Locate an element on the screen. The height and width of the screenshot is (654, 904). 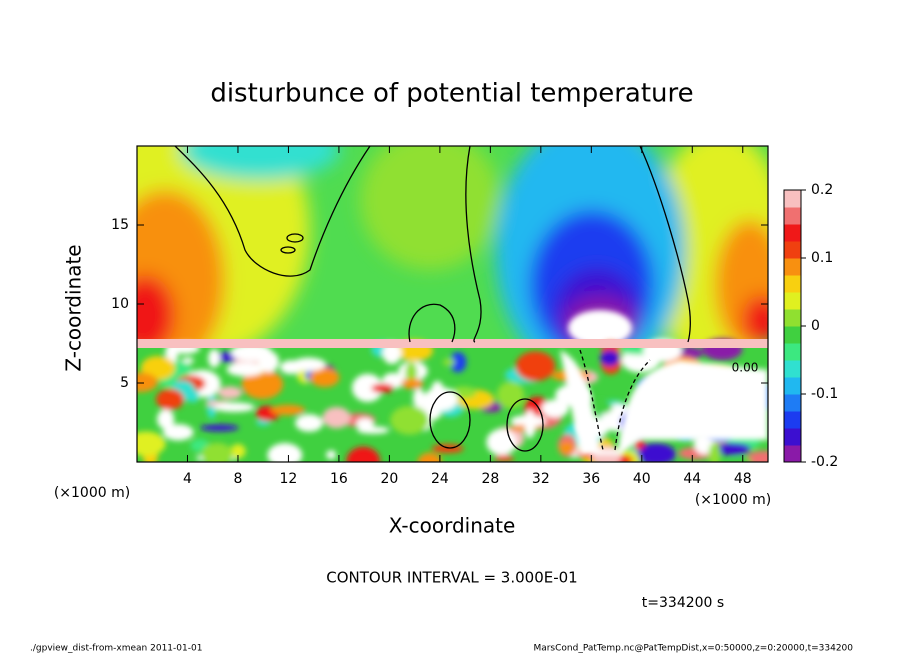
y-unit: (×1000 m) is located at coordinates (92, 493).